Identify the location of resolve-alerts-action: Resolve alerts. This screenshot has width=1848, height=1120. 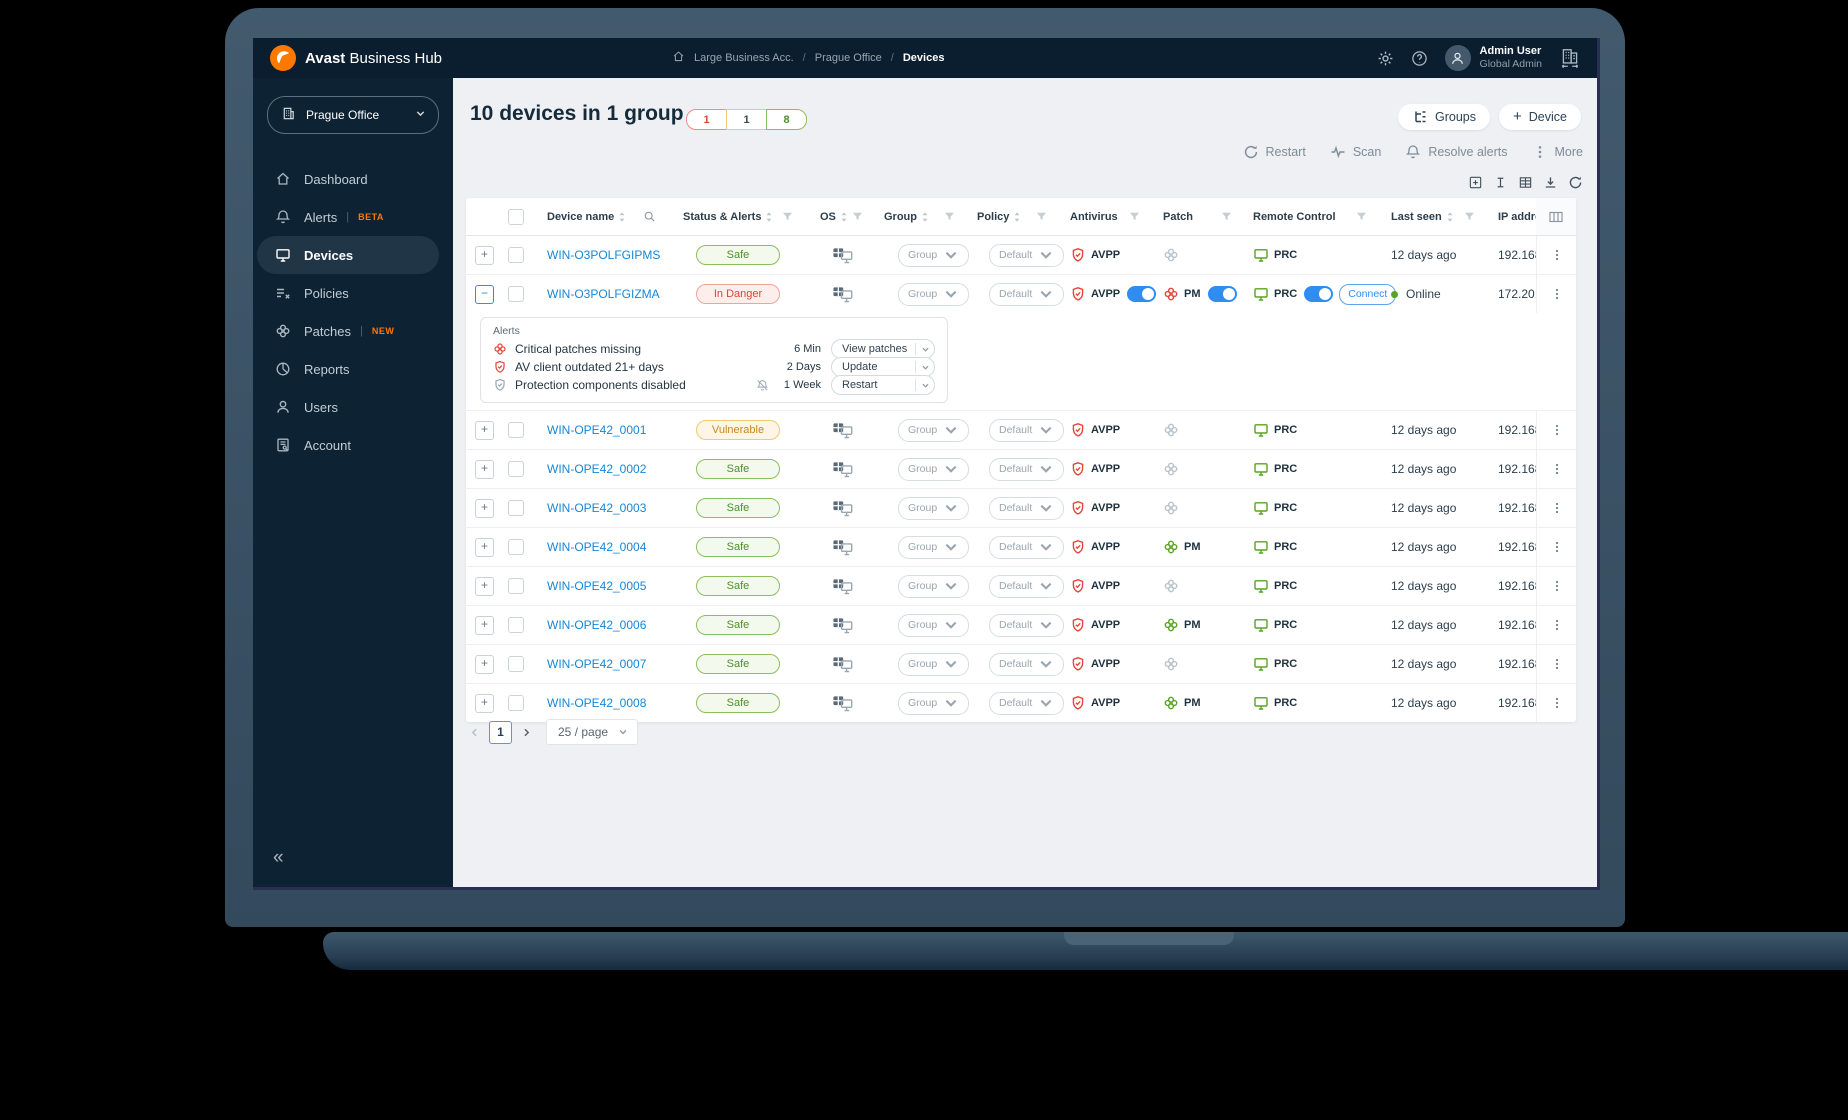
(1456, 152).